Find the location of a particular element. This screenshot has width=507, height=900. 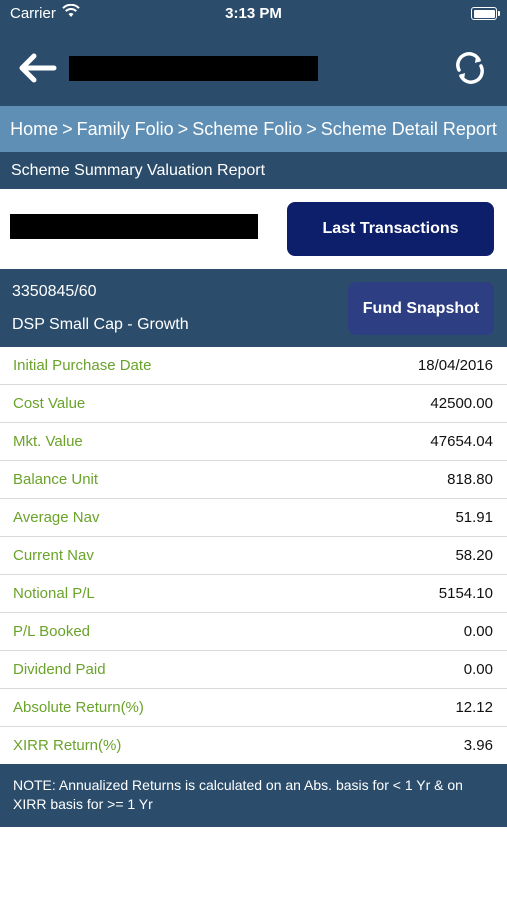

refresh-button is located at coordinates (470, 68).